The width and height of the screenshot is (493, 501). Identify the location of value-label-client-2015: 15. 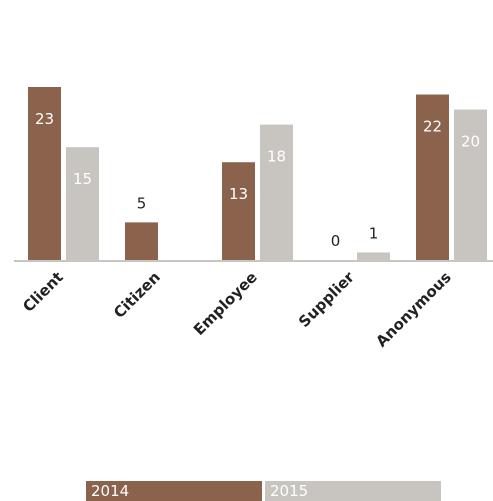
(82, 179).